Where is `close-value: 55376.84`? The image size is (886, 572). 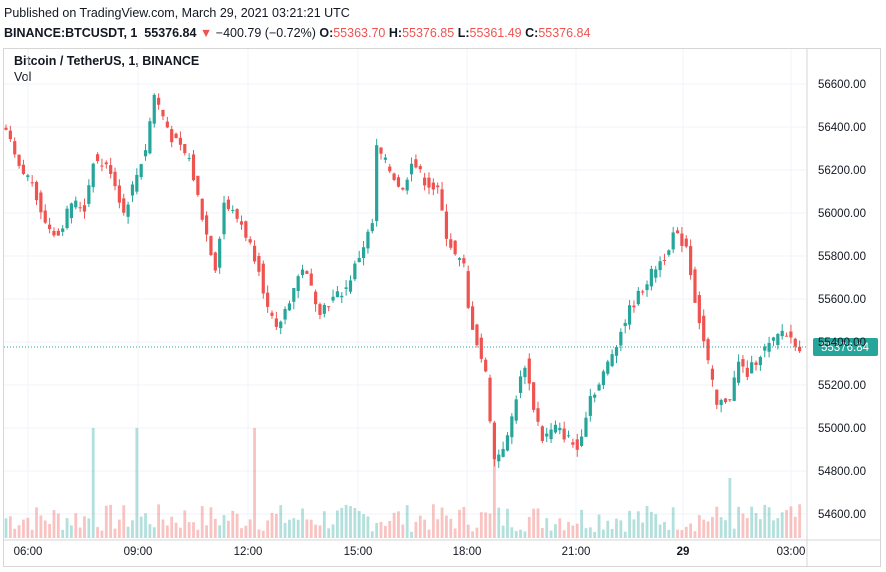
close-value: 55376.84 is located at coordinates (564, 33).